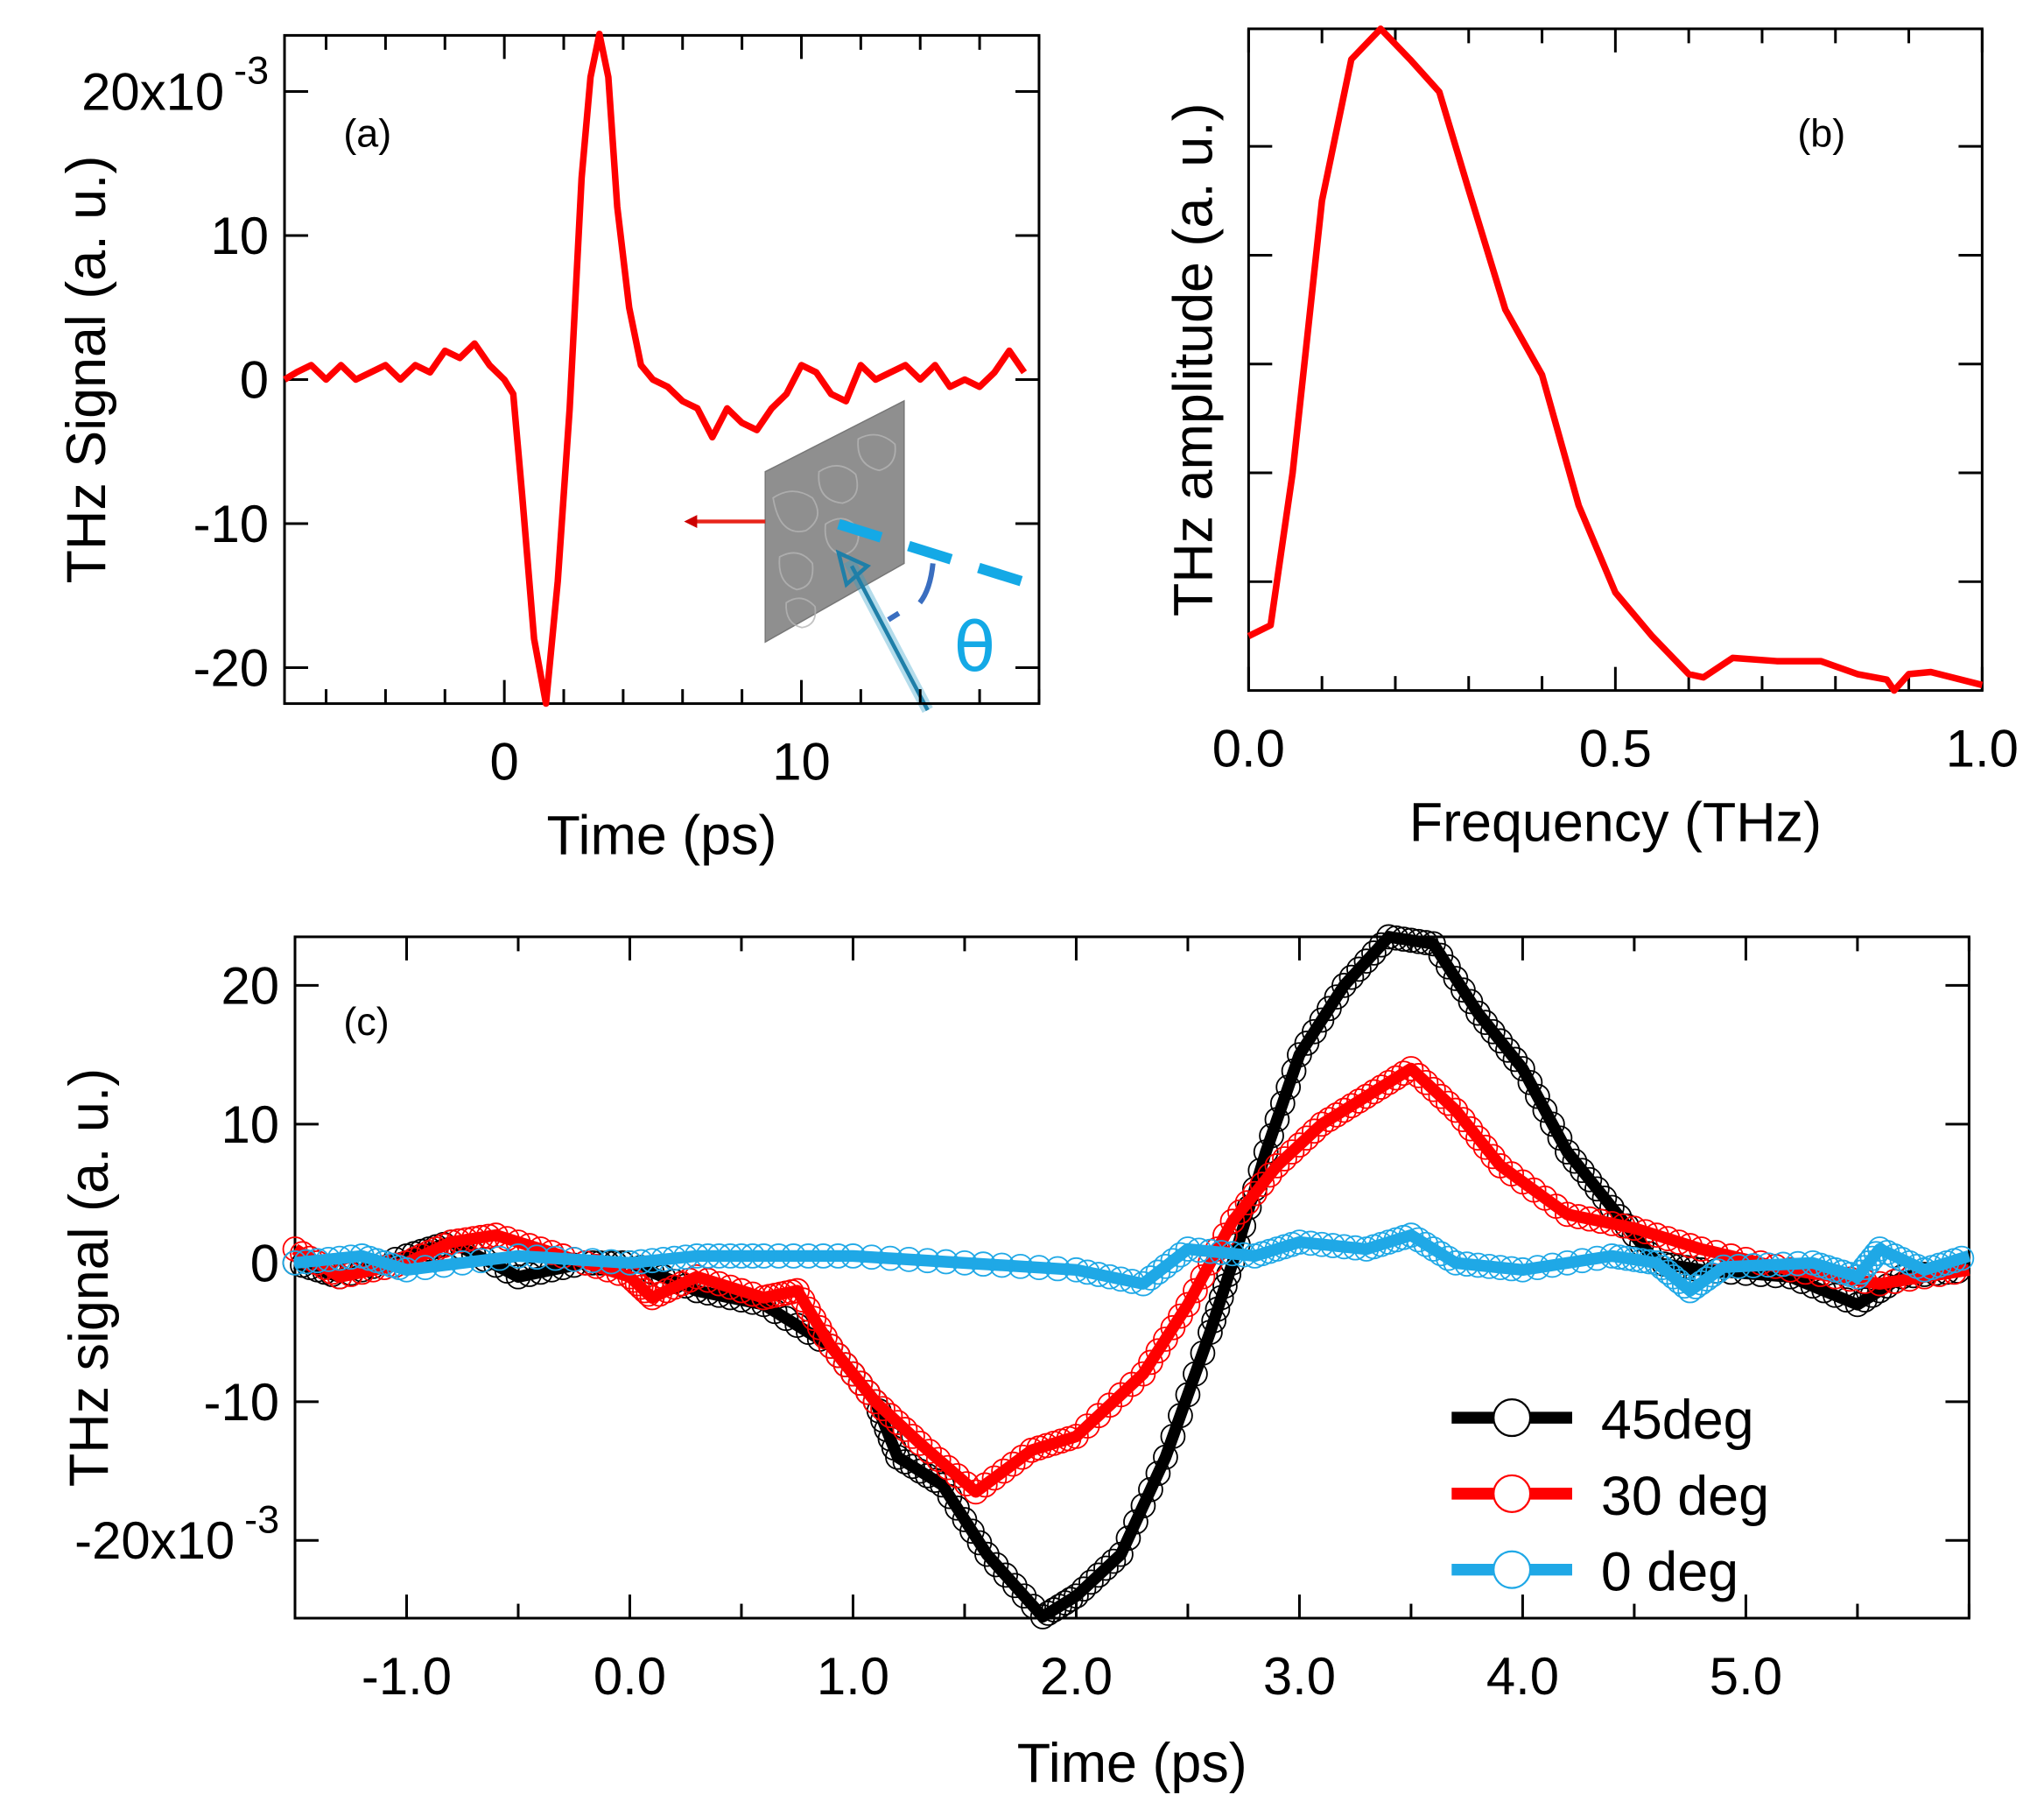 The height and width of the screenshot is (1816, 2044). I want to click on x-tick-label: 4.0, so click(1522, 1676).